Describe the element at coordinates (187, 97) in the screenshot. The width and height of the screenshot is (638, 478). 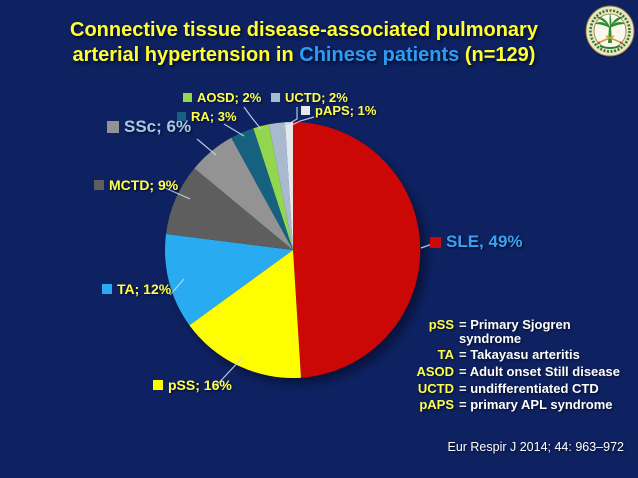
I see `legend-swatch-aosd` at that location.